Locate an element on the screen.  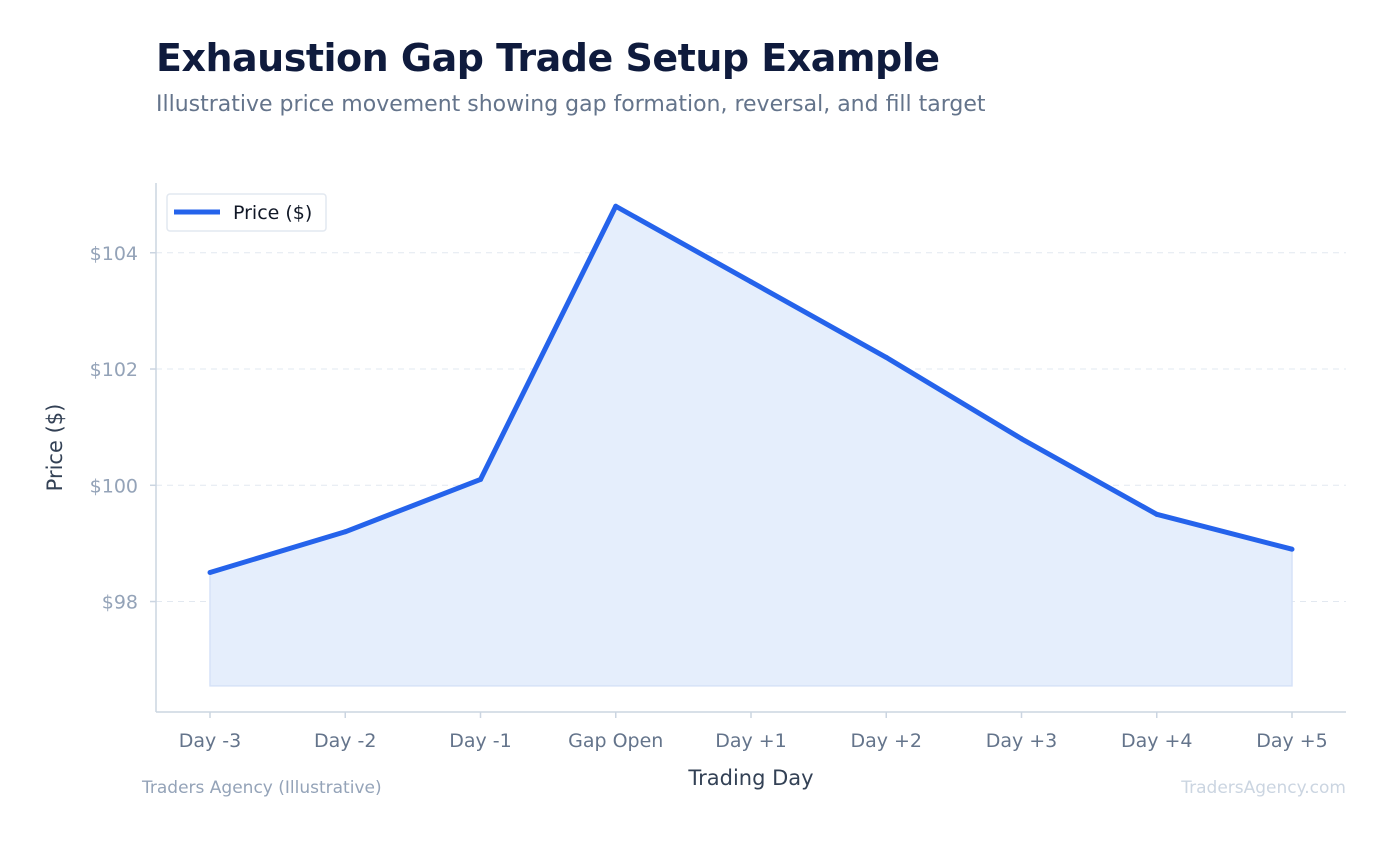
source-note: Traders Agency (Illustrative) is located at coordinates (262, 788).